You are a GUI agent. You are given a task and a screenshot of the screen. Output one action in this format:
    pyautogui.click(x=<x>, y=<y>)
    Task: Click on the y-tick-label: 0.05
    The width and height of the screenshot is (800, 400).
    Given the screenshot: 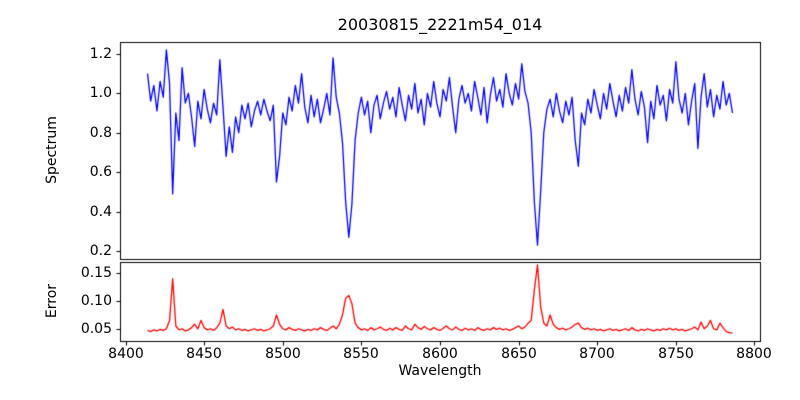 What is the action you would take?
    pyautogui.click(x=96, y=329)
    